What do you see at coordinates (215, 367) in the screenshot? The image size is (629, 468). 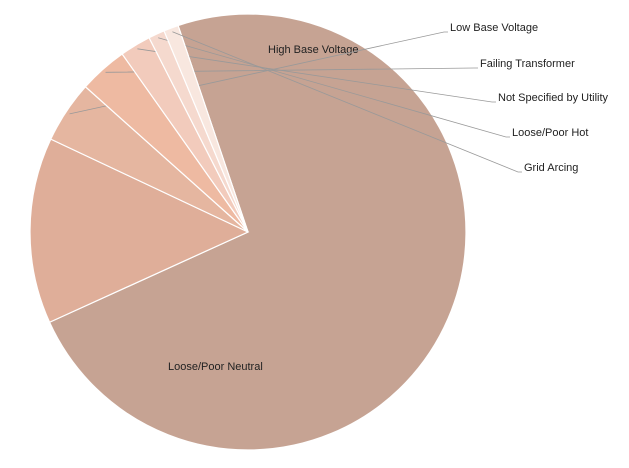 I see `slice-label: Loose/Poor Neutral` at bounding box center [215, 367].